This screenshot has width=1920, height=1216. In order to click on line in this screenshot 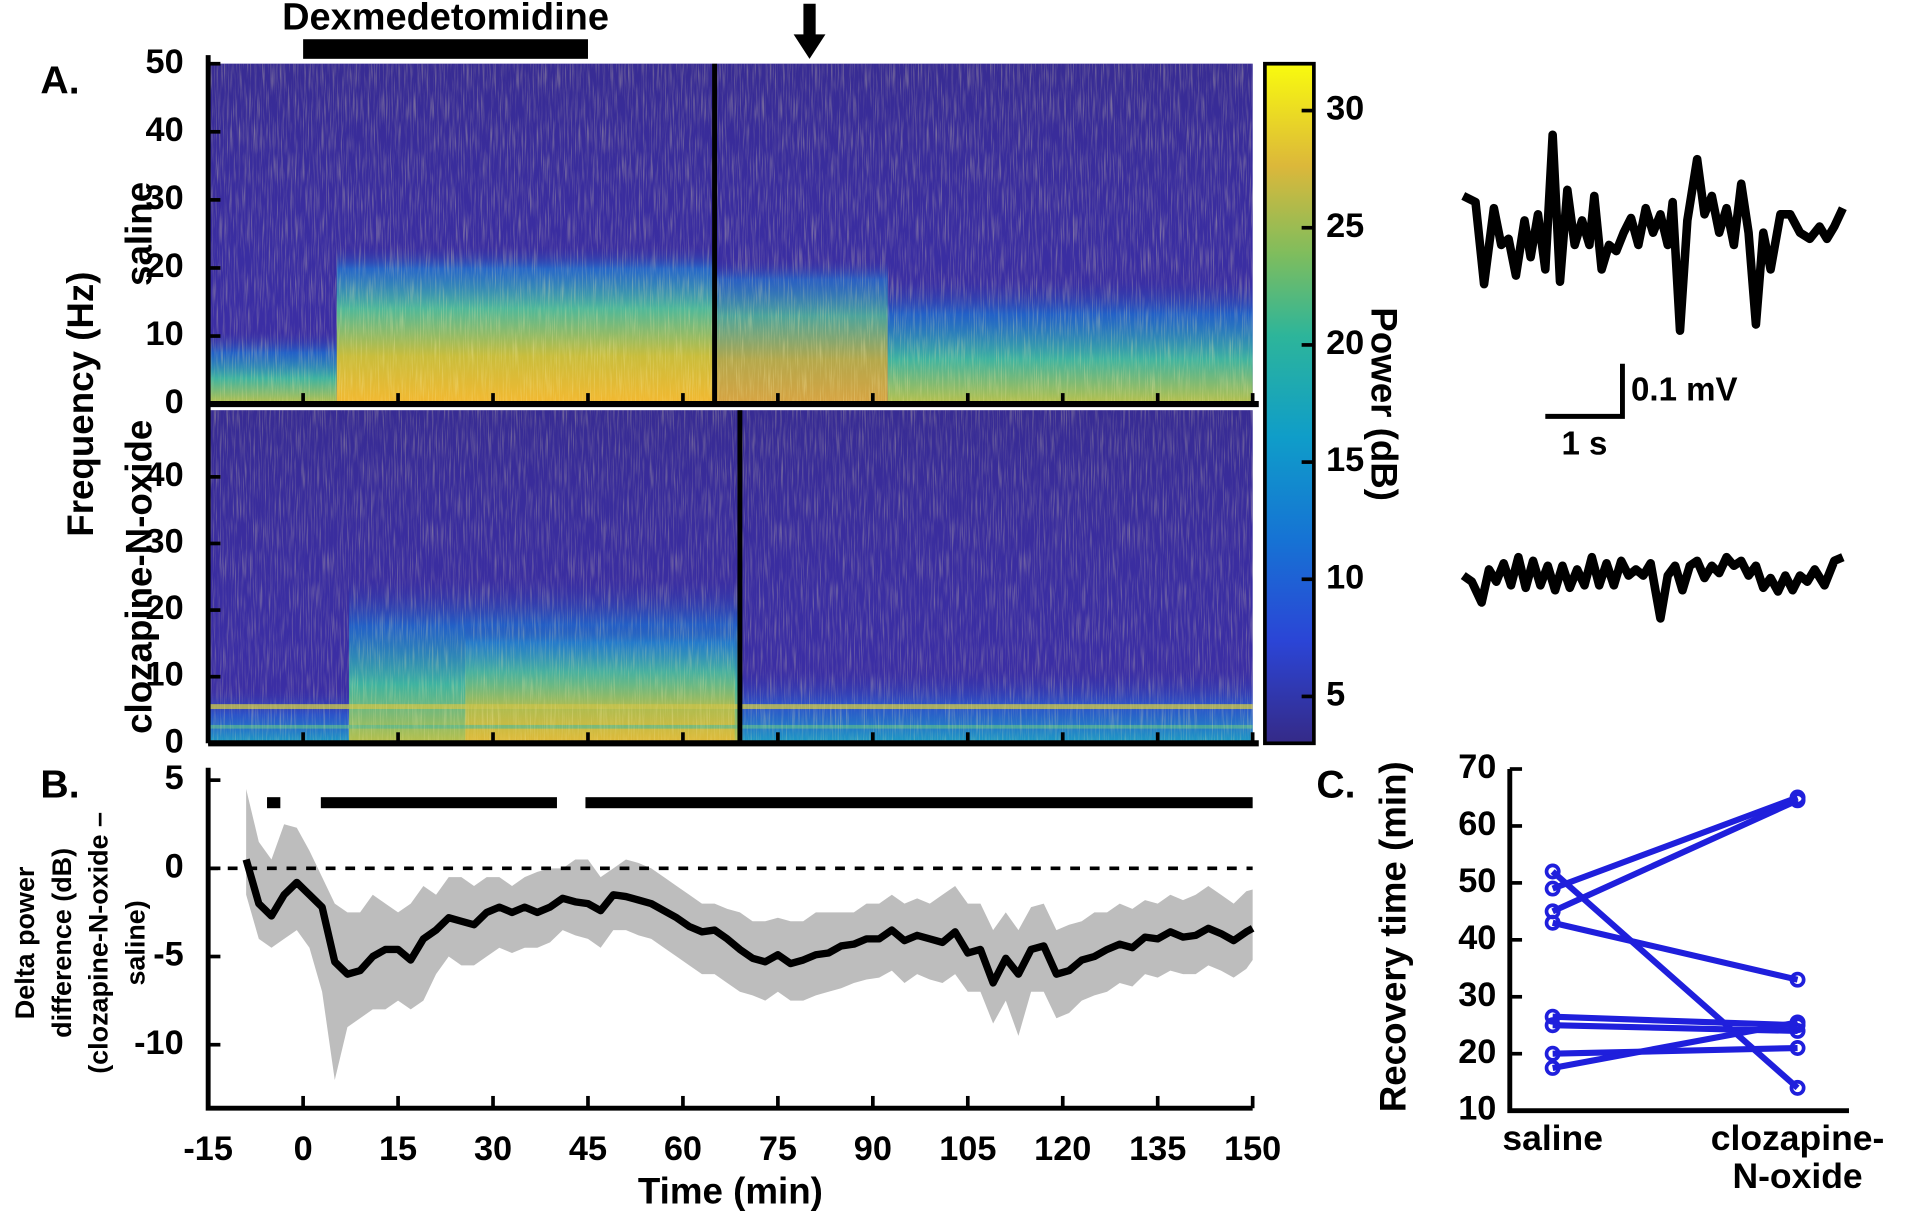, I will do `click(748, 922)`.